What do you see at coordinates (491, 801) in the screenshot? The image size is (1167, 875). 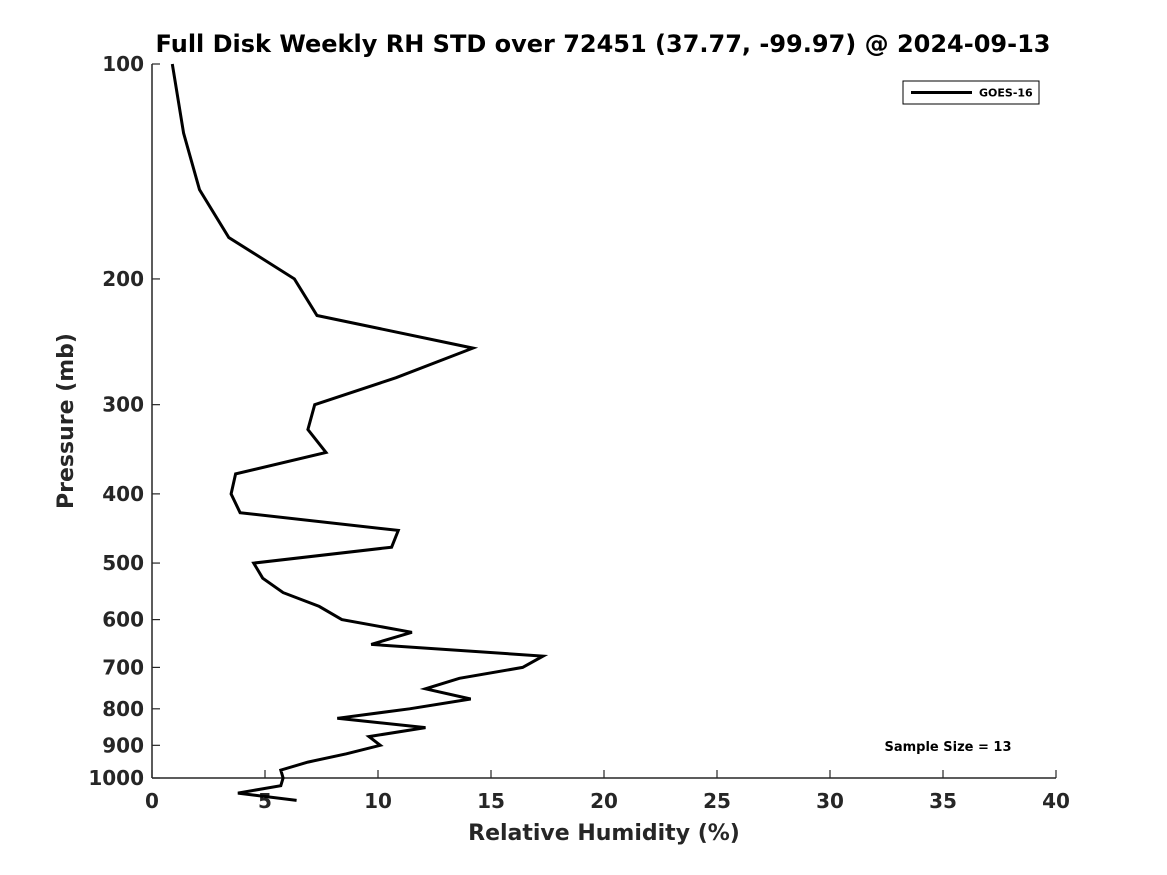 I see `x-tick-label: 15` at bounding box center [491, 801].